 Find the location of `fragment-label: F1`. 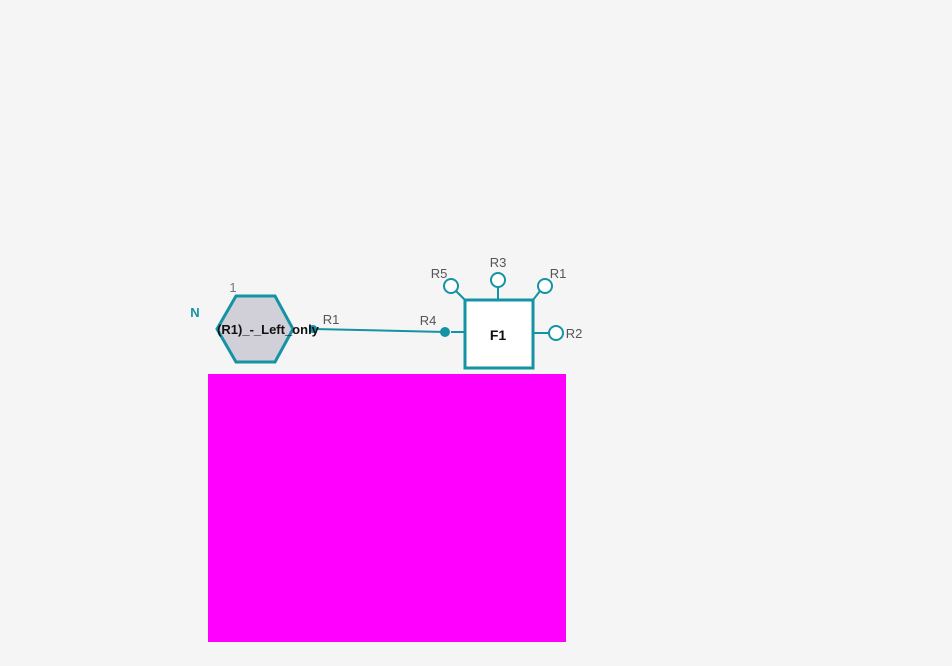

fragment-label: F1 is located at coordinates (498, 335).